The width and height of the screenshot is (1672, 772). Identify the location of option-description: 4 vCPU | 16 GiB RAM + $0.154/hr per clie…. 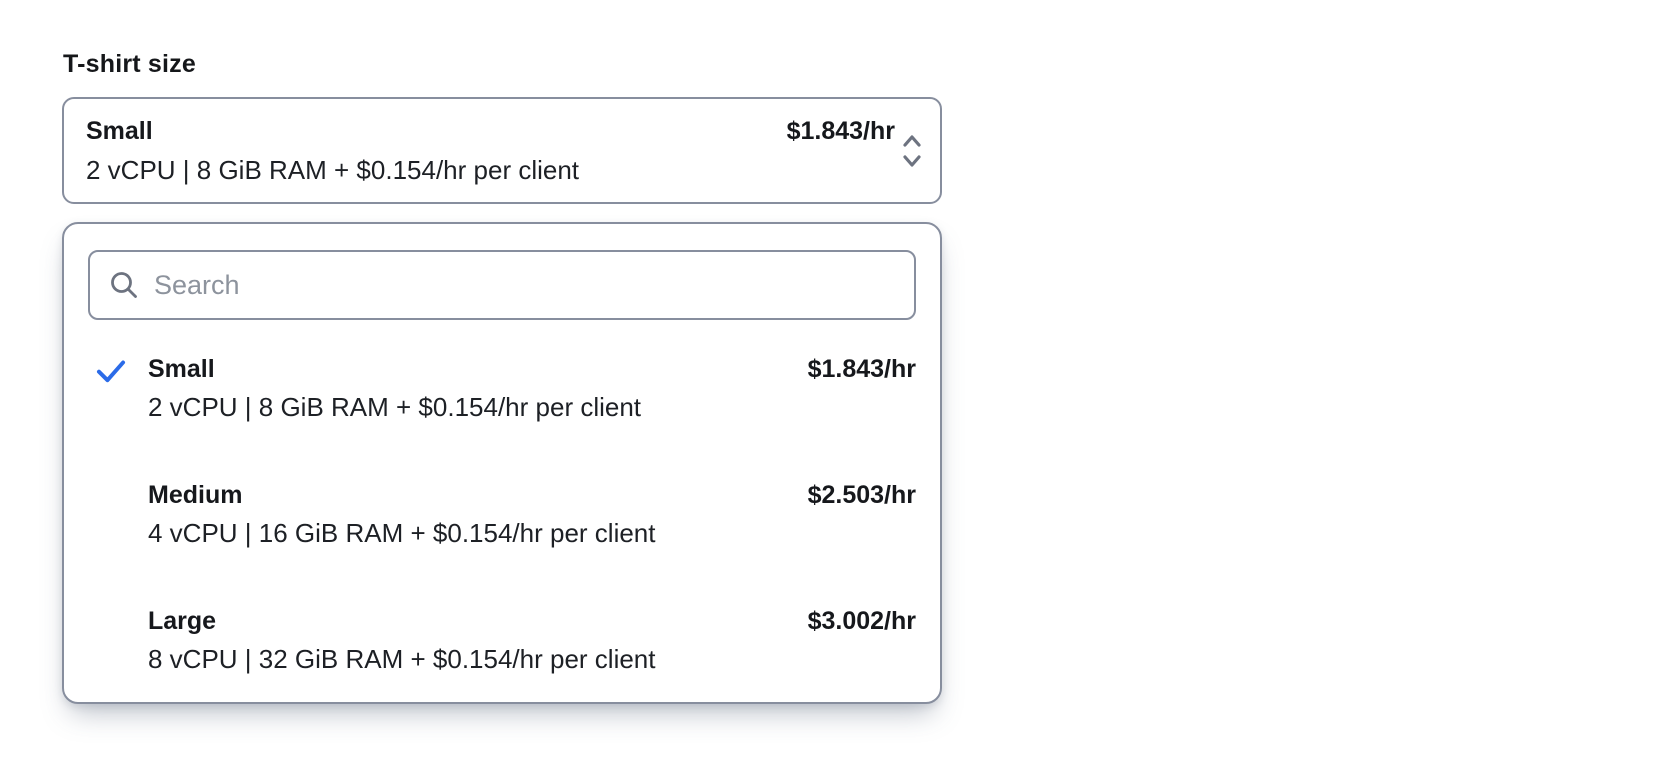
(402, 533).